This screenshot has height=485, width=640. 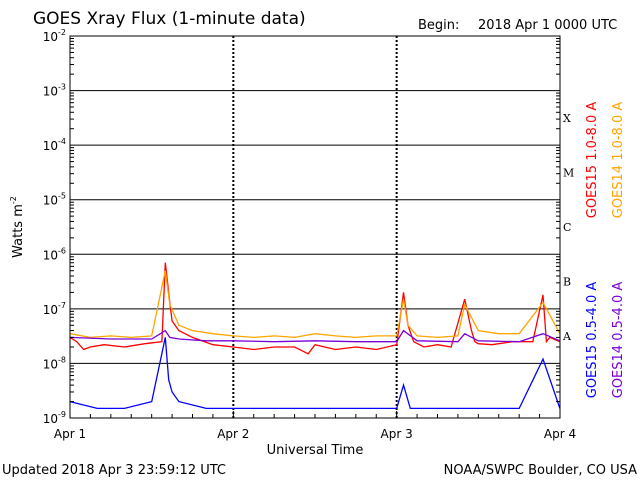 I want to click on y-tick-label-1e-7: 10⁻⁷, so click(x=54, y=309).